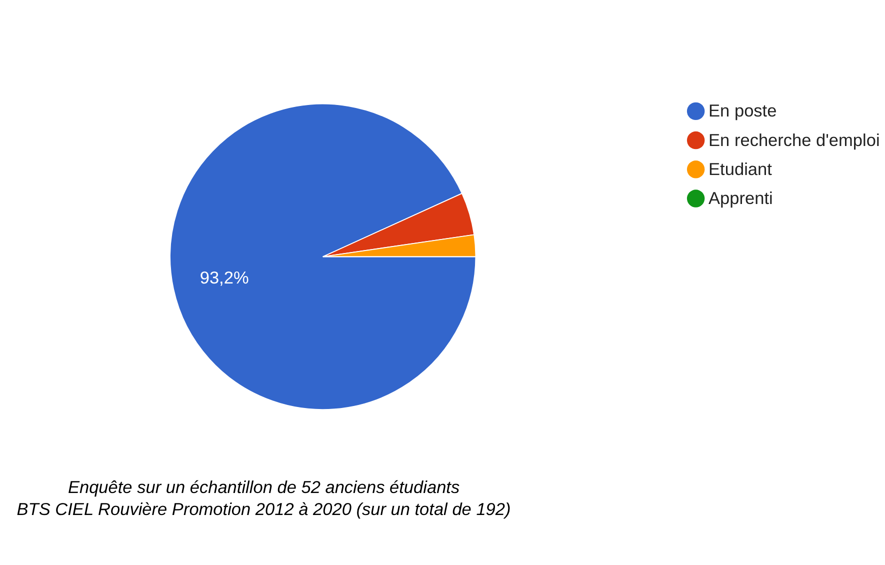  What do you see at coordinates (740, 168) in the screenshot?
I see `legend-label: Etudiant` at bounding box center [740, 168].